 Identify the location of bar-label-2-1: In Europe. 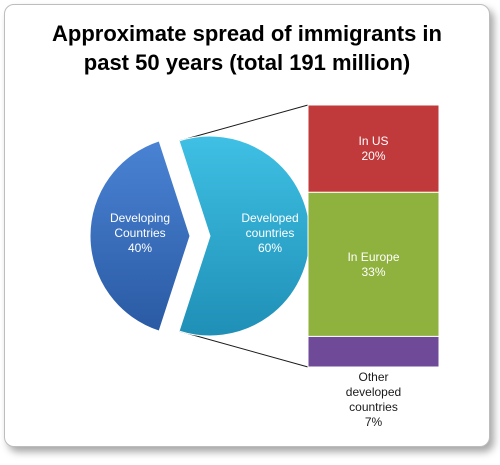
(373, 257).